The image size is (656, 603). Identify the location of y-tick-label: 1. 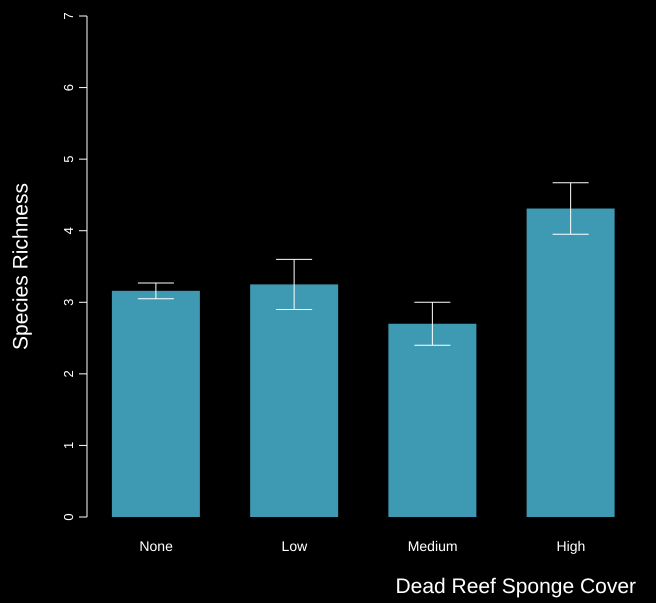
(68, 446).